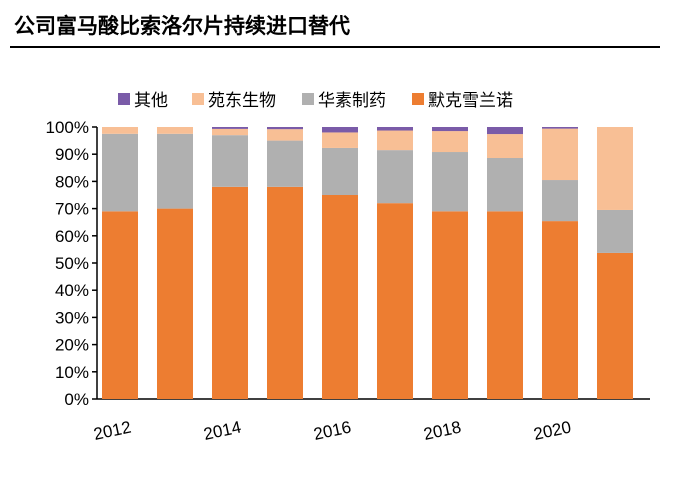 This screenshot has height=481, width=678. What do you see at coordinates (72, 181) in the screenshot?
I see `y-tick-label: 80%` at bounding box center [72, 181].